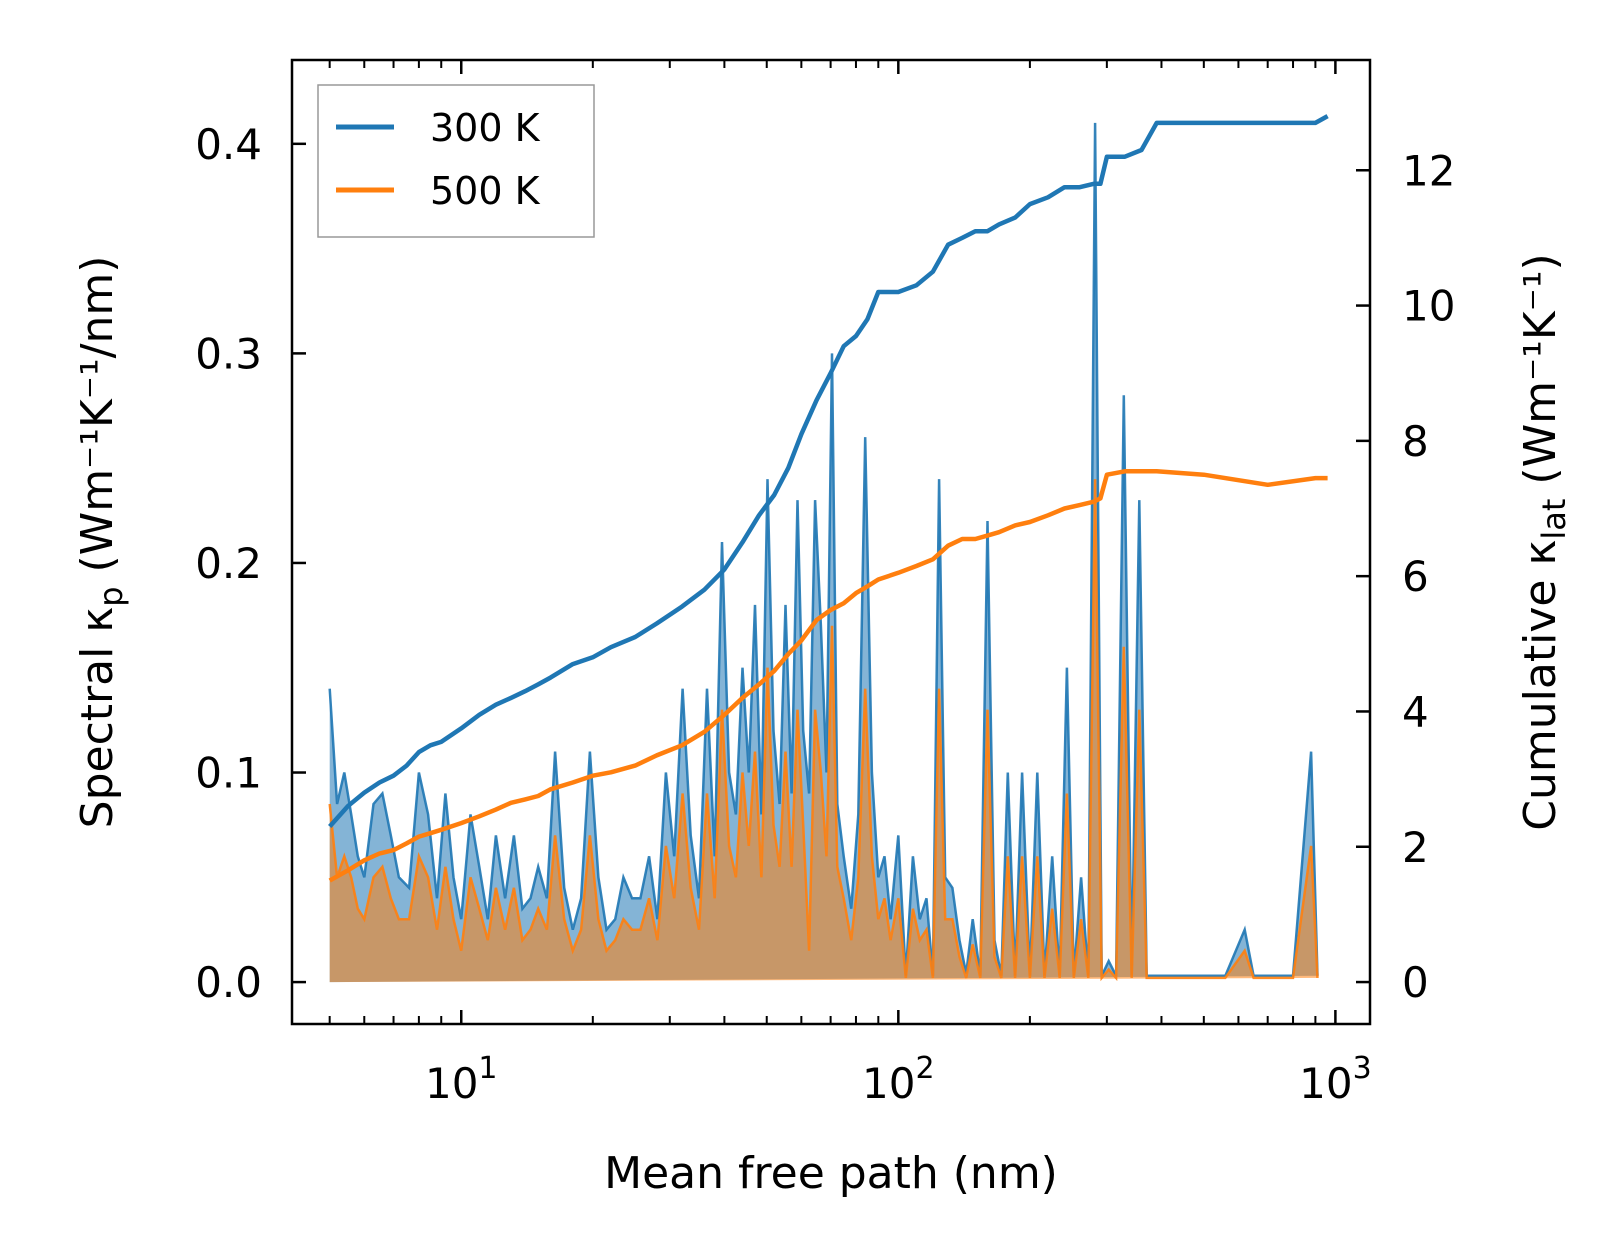 The image size is (1623, 1254). I want to click on legend-label-500k: 500 K, so click(485, 191).